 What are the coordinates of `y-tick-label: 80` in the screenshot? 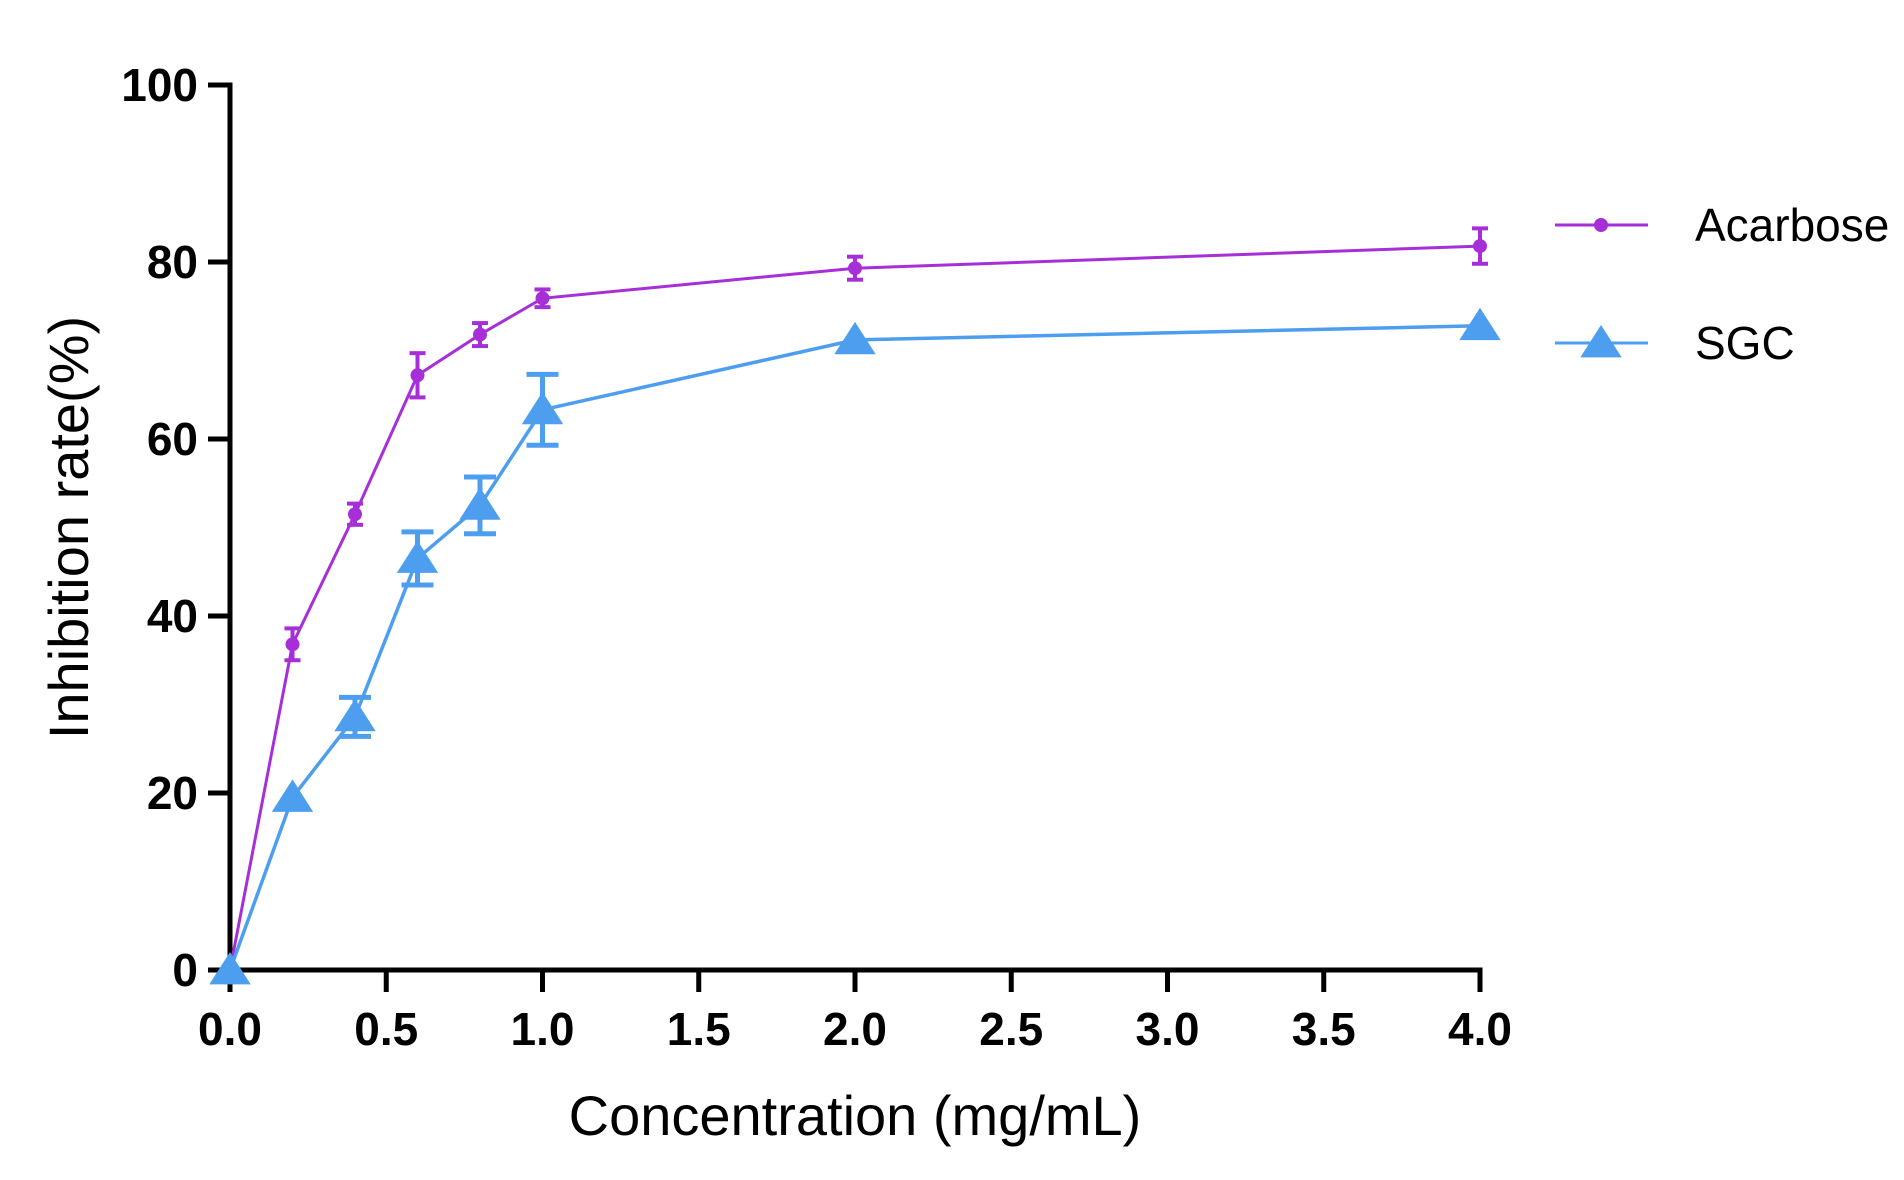 It's located at (172, 262).